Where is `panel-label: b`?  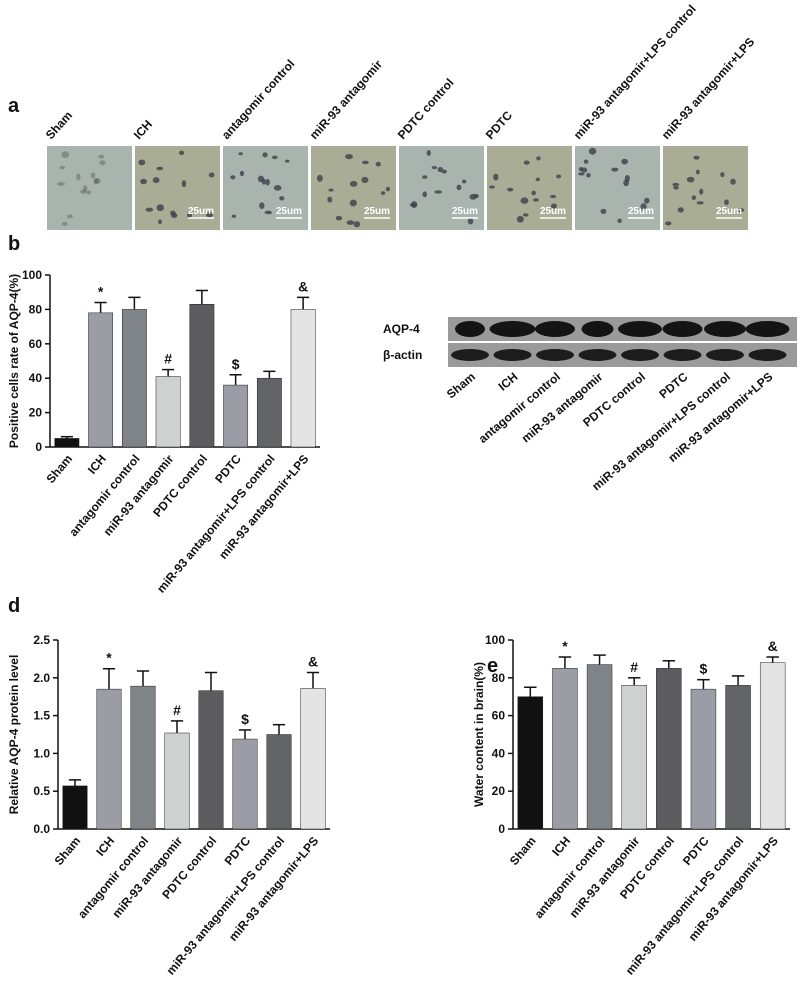 panel-label: b is located at coordinates (14, 244).